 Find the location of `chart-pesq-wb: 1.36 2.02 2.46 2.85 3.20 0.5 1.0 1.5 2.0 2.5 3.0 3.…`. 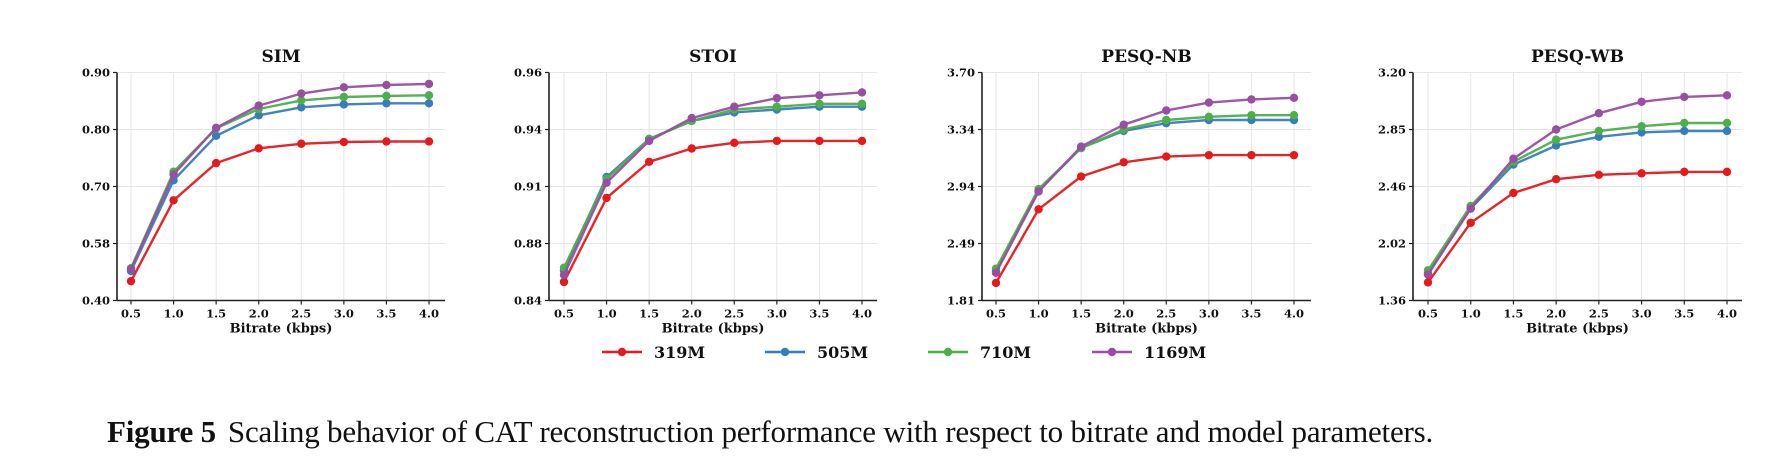

chart-pesq-wb: 1.36 2.02 2.46 2.85 3.20 0.5 1.0 1.5 2.0 2.5 3.0 3.… is located at coordinates (1560, 192).